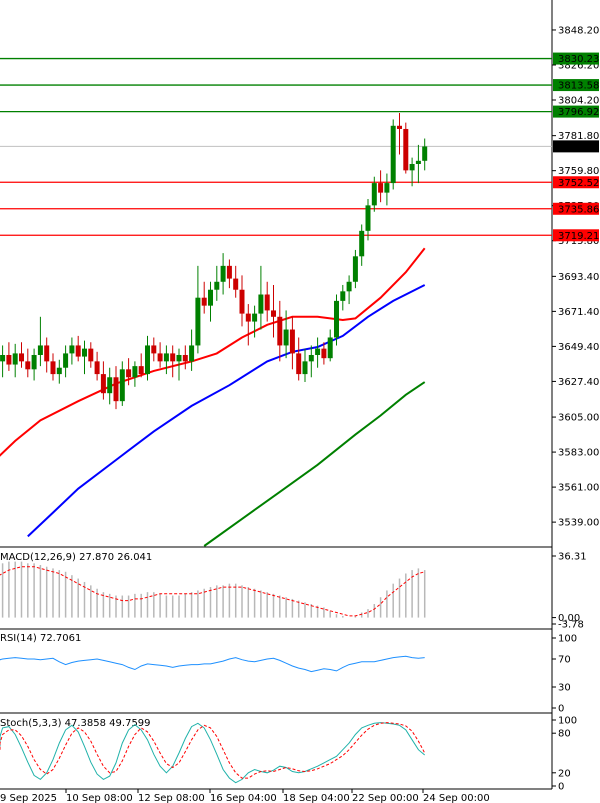  What do you see at coordinates (456, 798) in the screenshot?
I see `time-tick-label: 24 Sep 00:00` at bounding box center [456, 798].